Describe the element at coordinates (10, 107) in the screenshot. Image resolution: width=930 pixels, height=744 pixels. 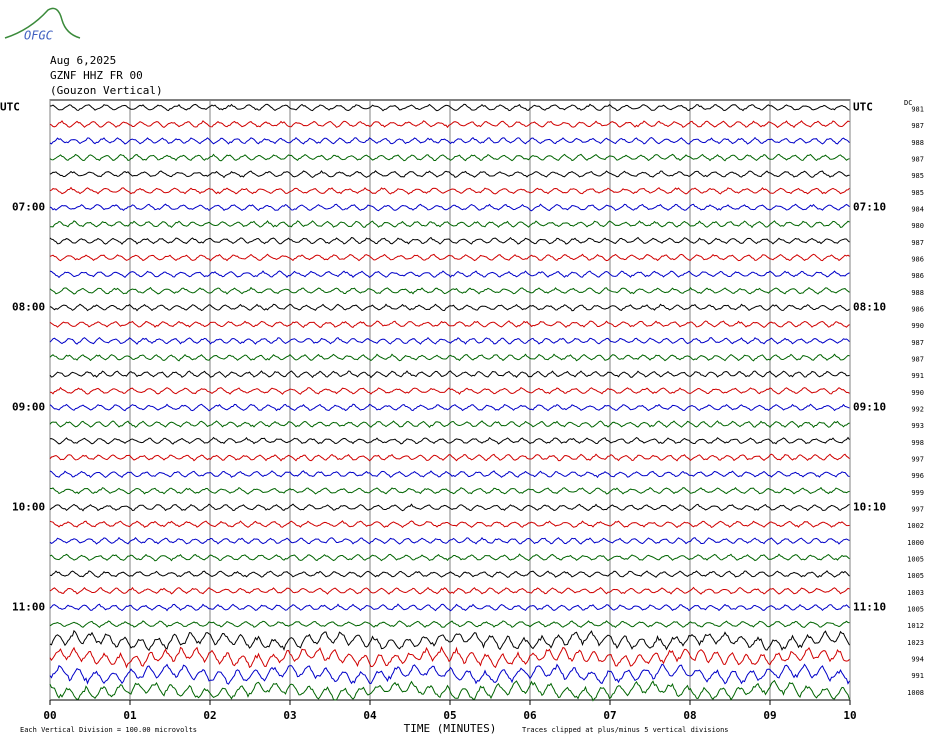
I see `left-time-label: UTC` at that location.